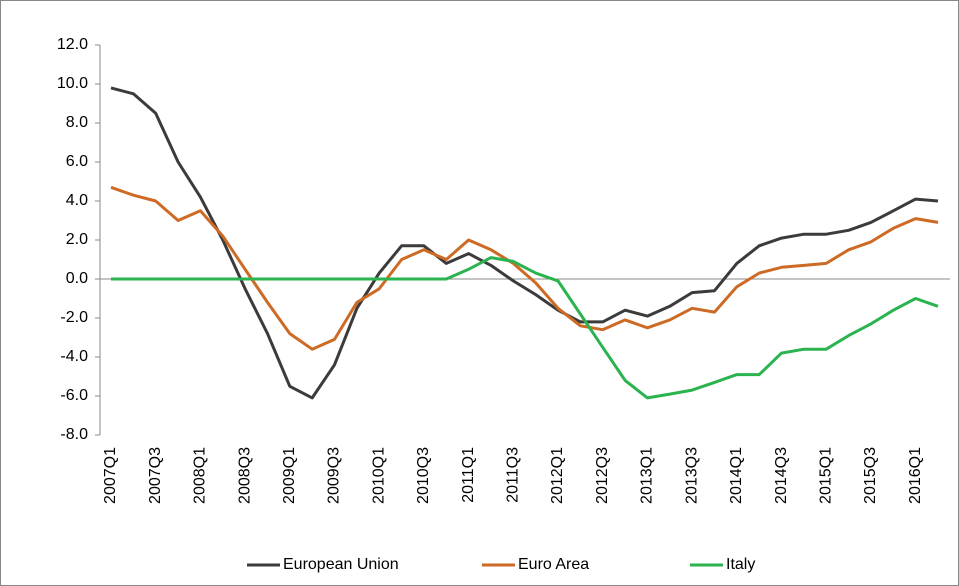  What do you see at coordinates (825, 475) in the screenshot?
I see `x-tick-label: 2015Q1` at bounding box center [825, 475].